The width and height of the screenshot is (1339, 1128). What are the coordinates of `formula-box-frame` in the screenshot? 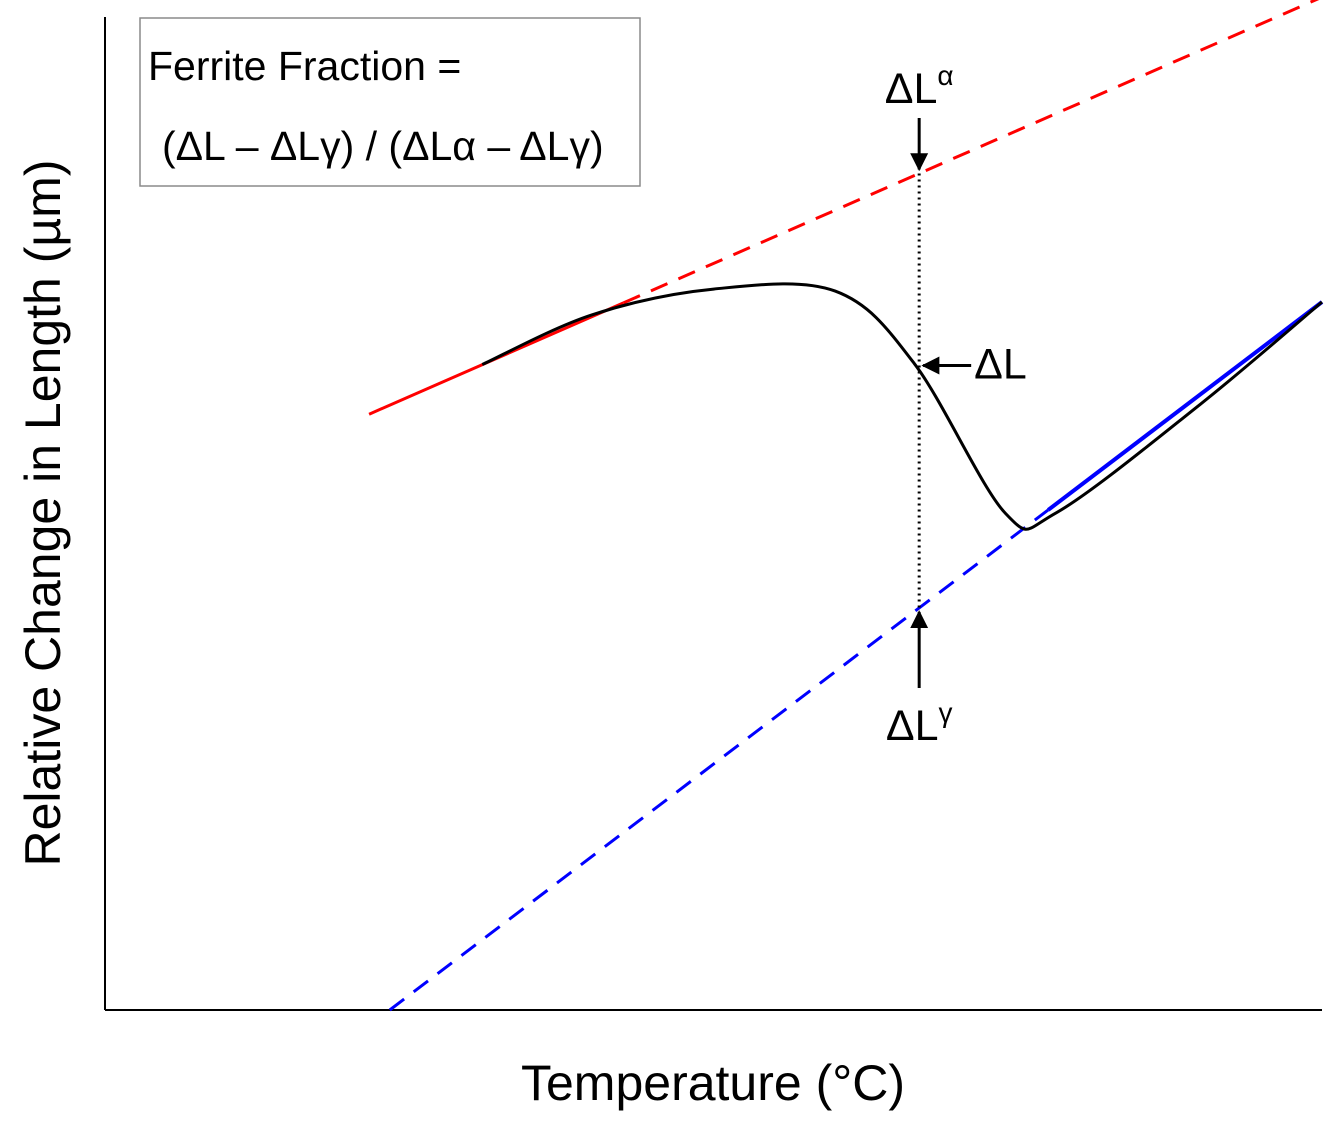 It's located at (390, 102).